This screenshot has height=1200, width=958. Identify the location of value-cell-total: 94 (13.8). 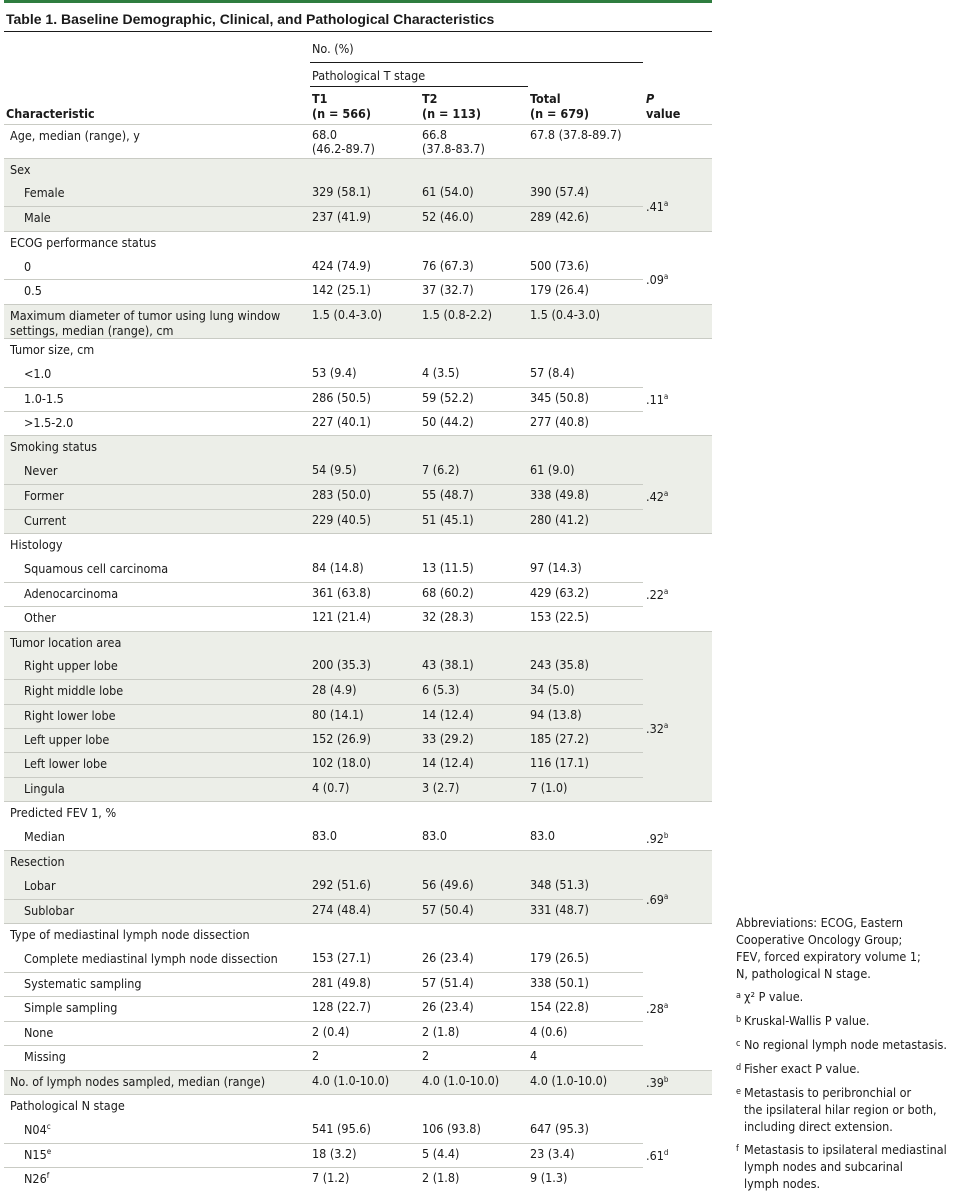
(585, 716).